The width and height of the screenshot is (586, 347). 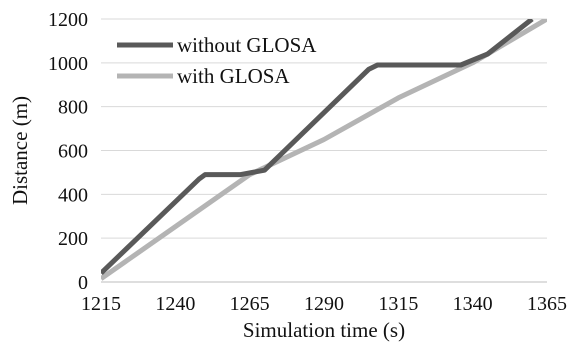 I want to click on legend-label-1: with GLOSA, so click(x=233, y=76).